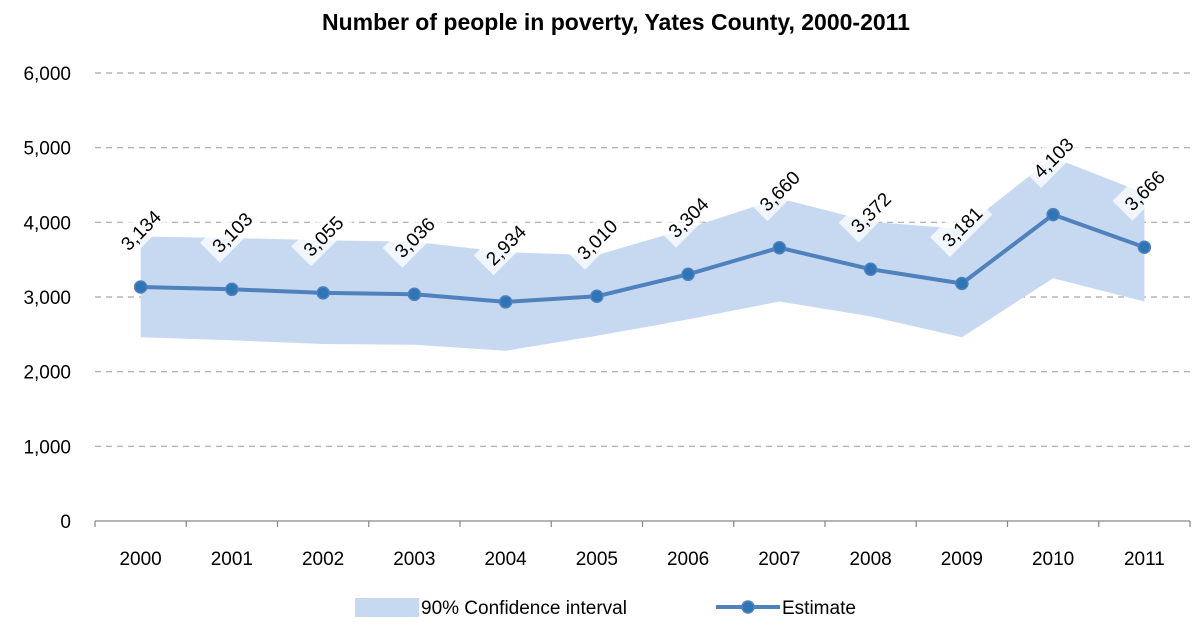 Image resolution: width=1202 pixels, height=627 pixels. Describe the element at coordinates (65, 522) in the screenshot. I see `y-tick-label: 0` at that location.